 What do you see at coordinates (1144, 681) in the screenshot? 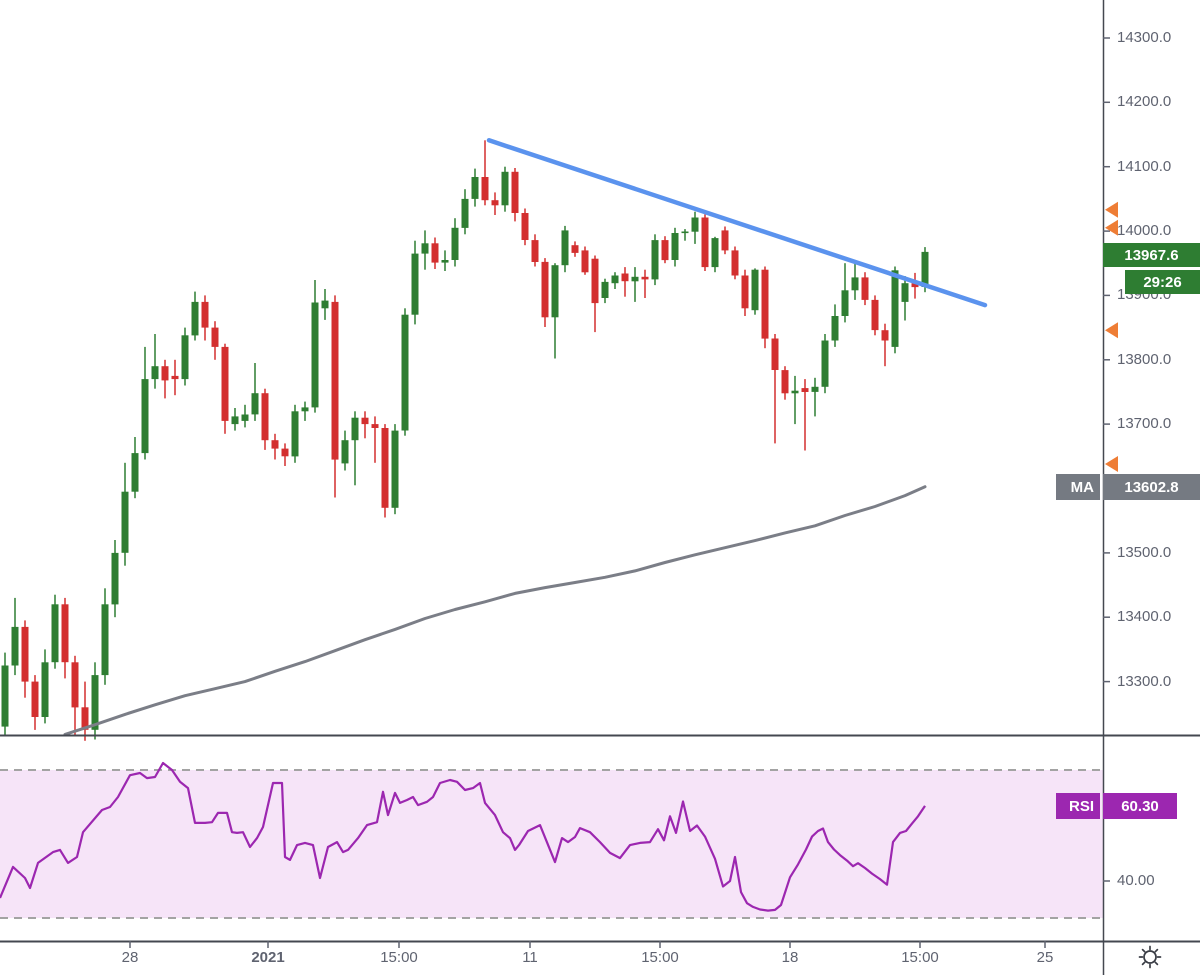
I see `price-axis-label: 13300.0` at bounding box center [1144, 681].